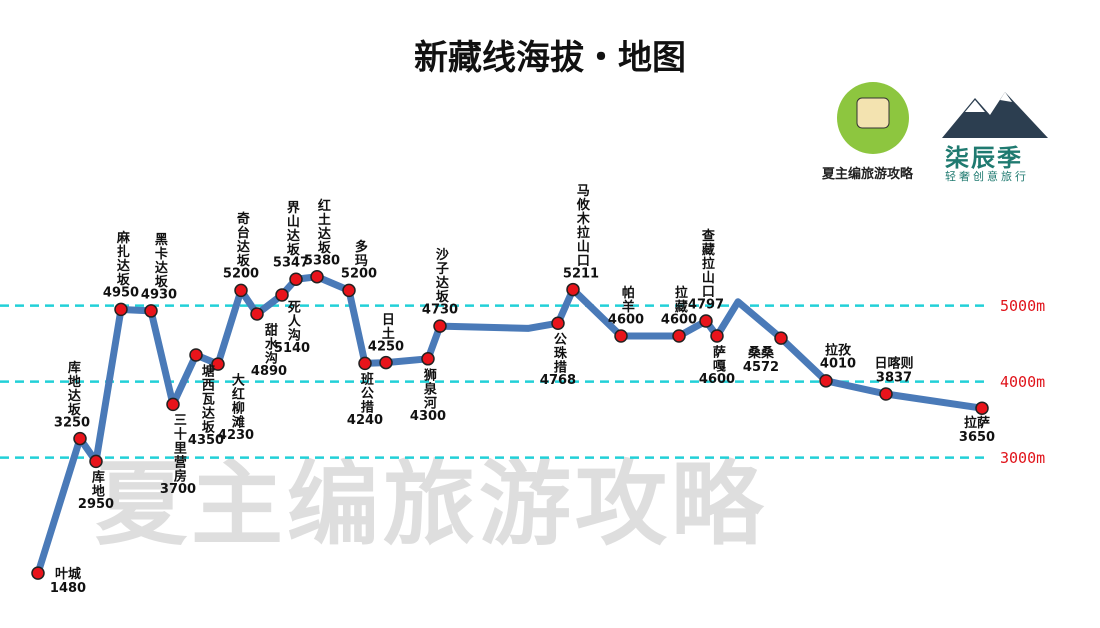 The height and width of the screenshot is (628, 1100). I want to click on elevation-label: 4300, so click(428, 416).